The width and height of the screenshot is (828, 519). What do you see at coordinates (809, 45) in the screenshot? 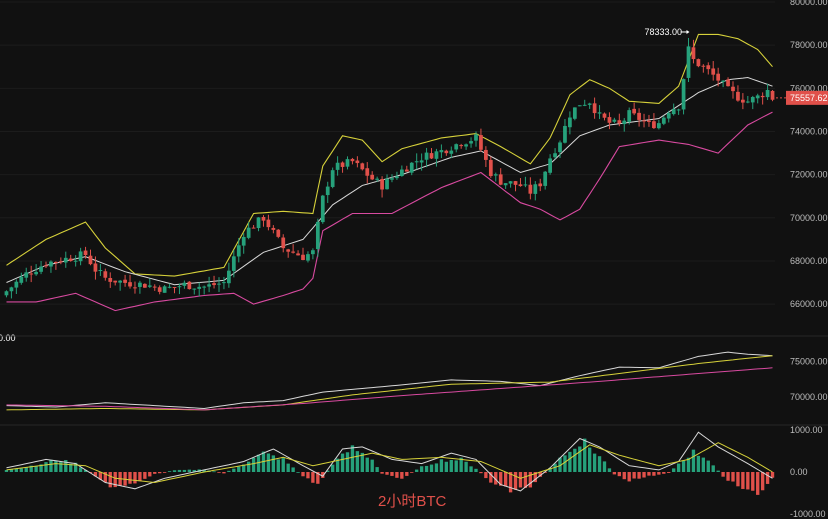
I see `price-axis-tick-label: 78000.00` at bounding box center [809, 45].